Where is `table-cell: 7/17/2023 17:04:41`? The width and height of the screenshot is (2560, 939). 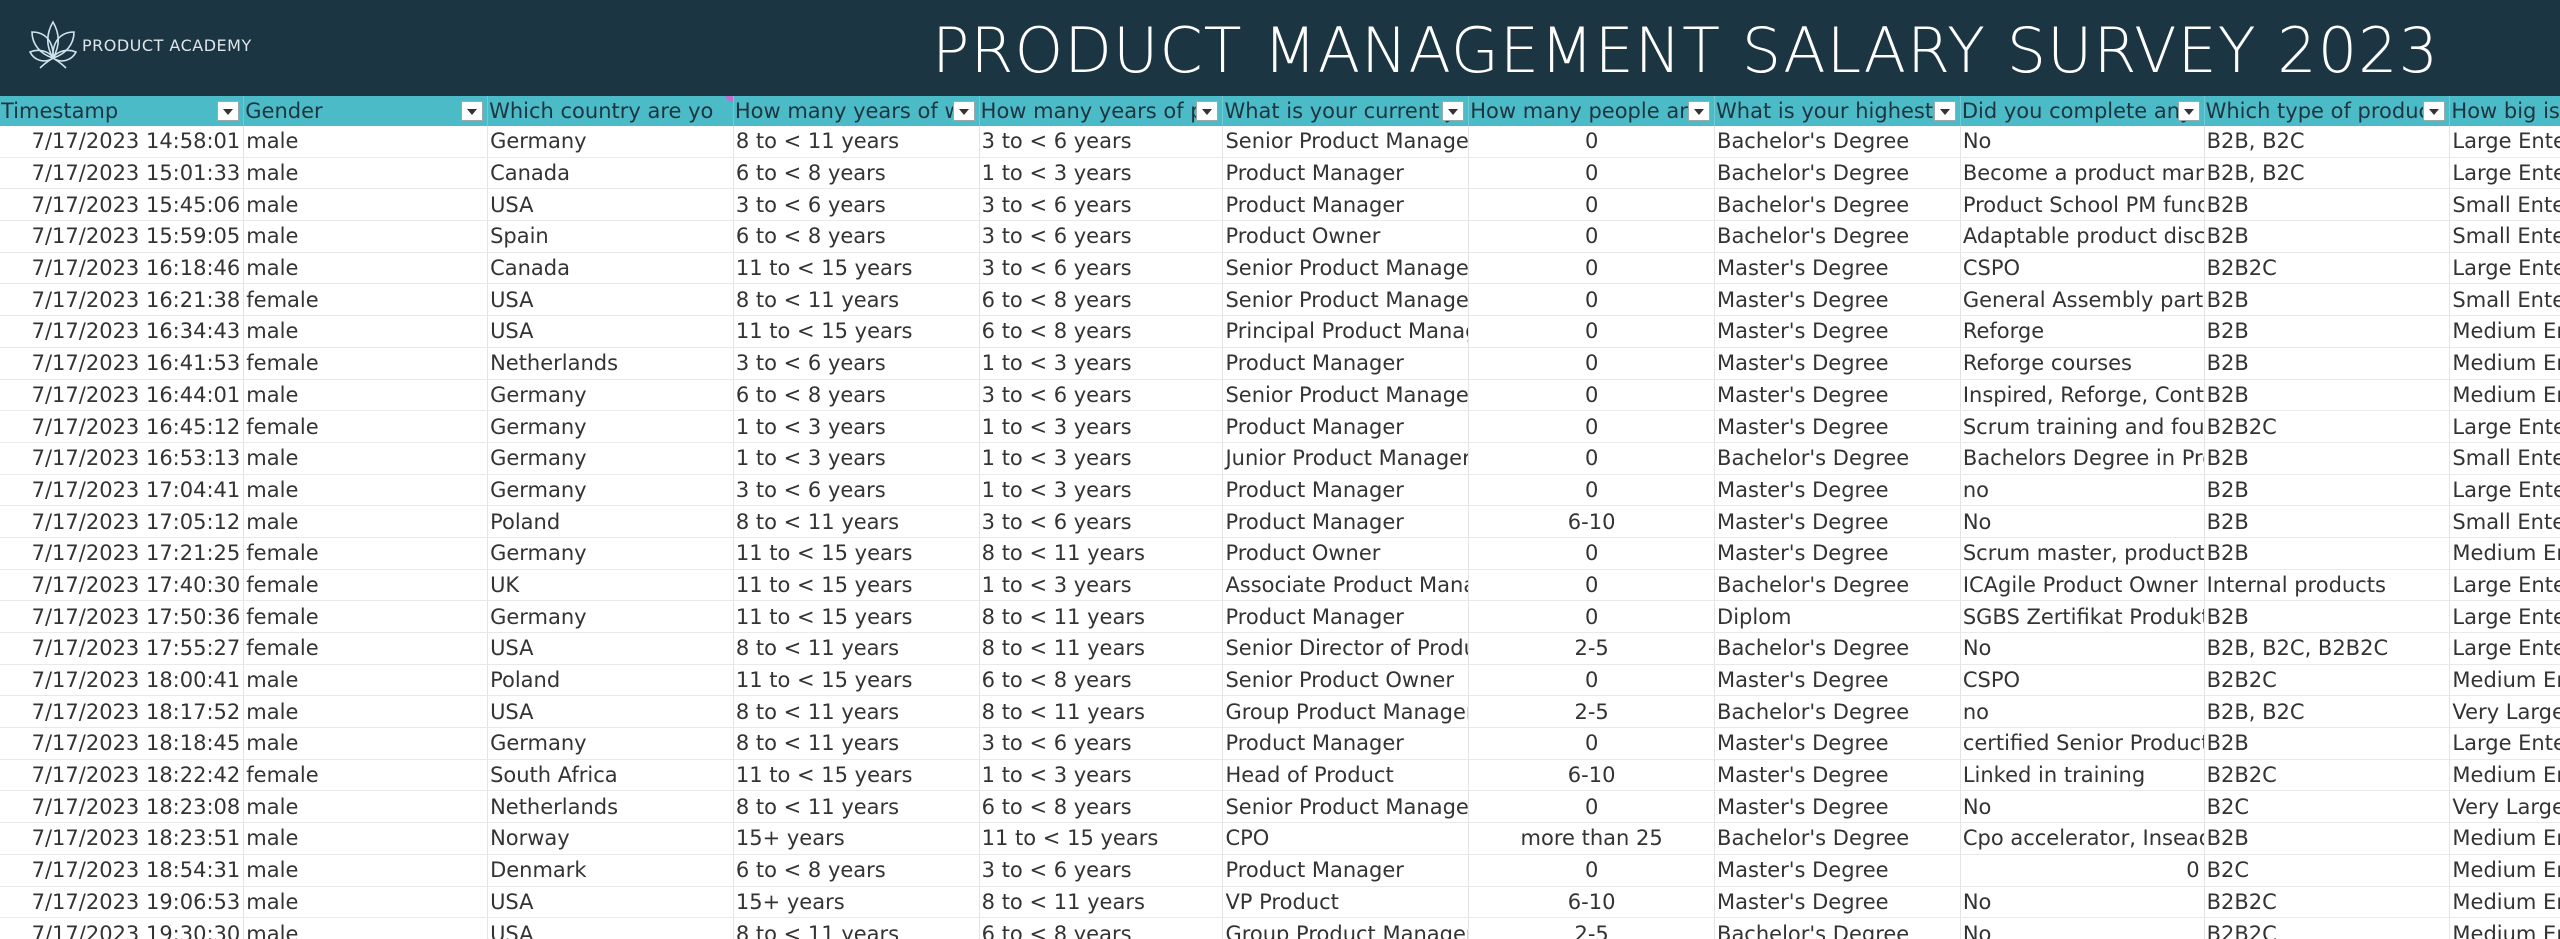 table-cell: 7/17/2023 17:04:41 is located at coordinates (122, 490).